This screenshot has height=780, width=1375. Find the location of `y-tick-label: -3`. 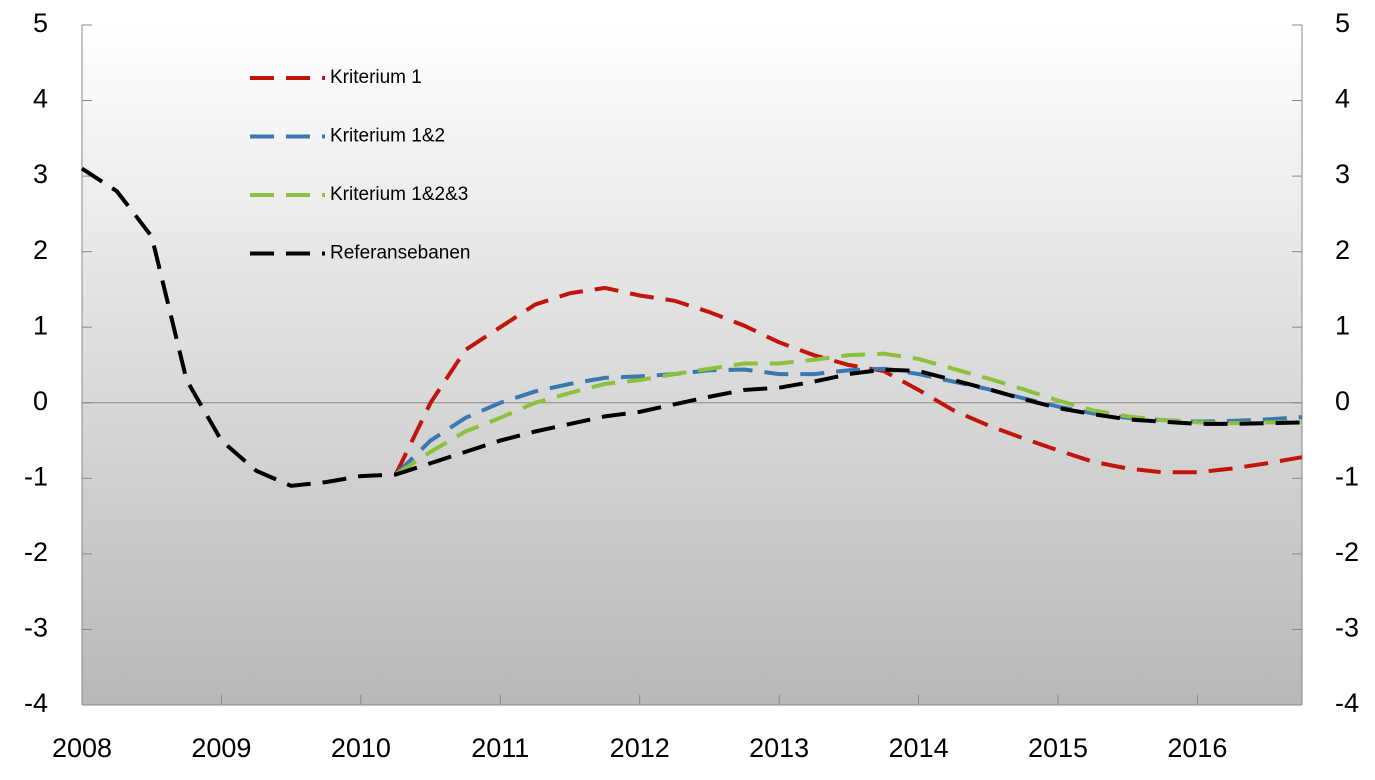

y-tick-label: -3 is located at coordinates (36, 628).